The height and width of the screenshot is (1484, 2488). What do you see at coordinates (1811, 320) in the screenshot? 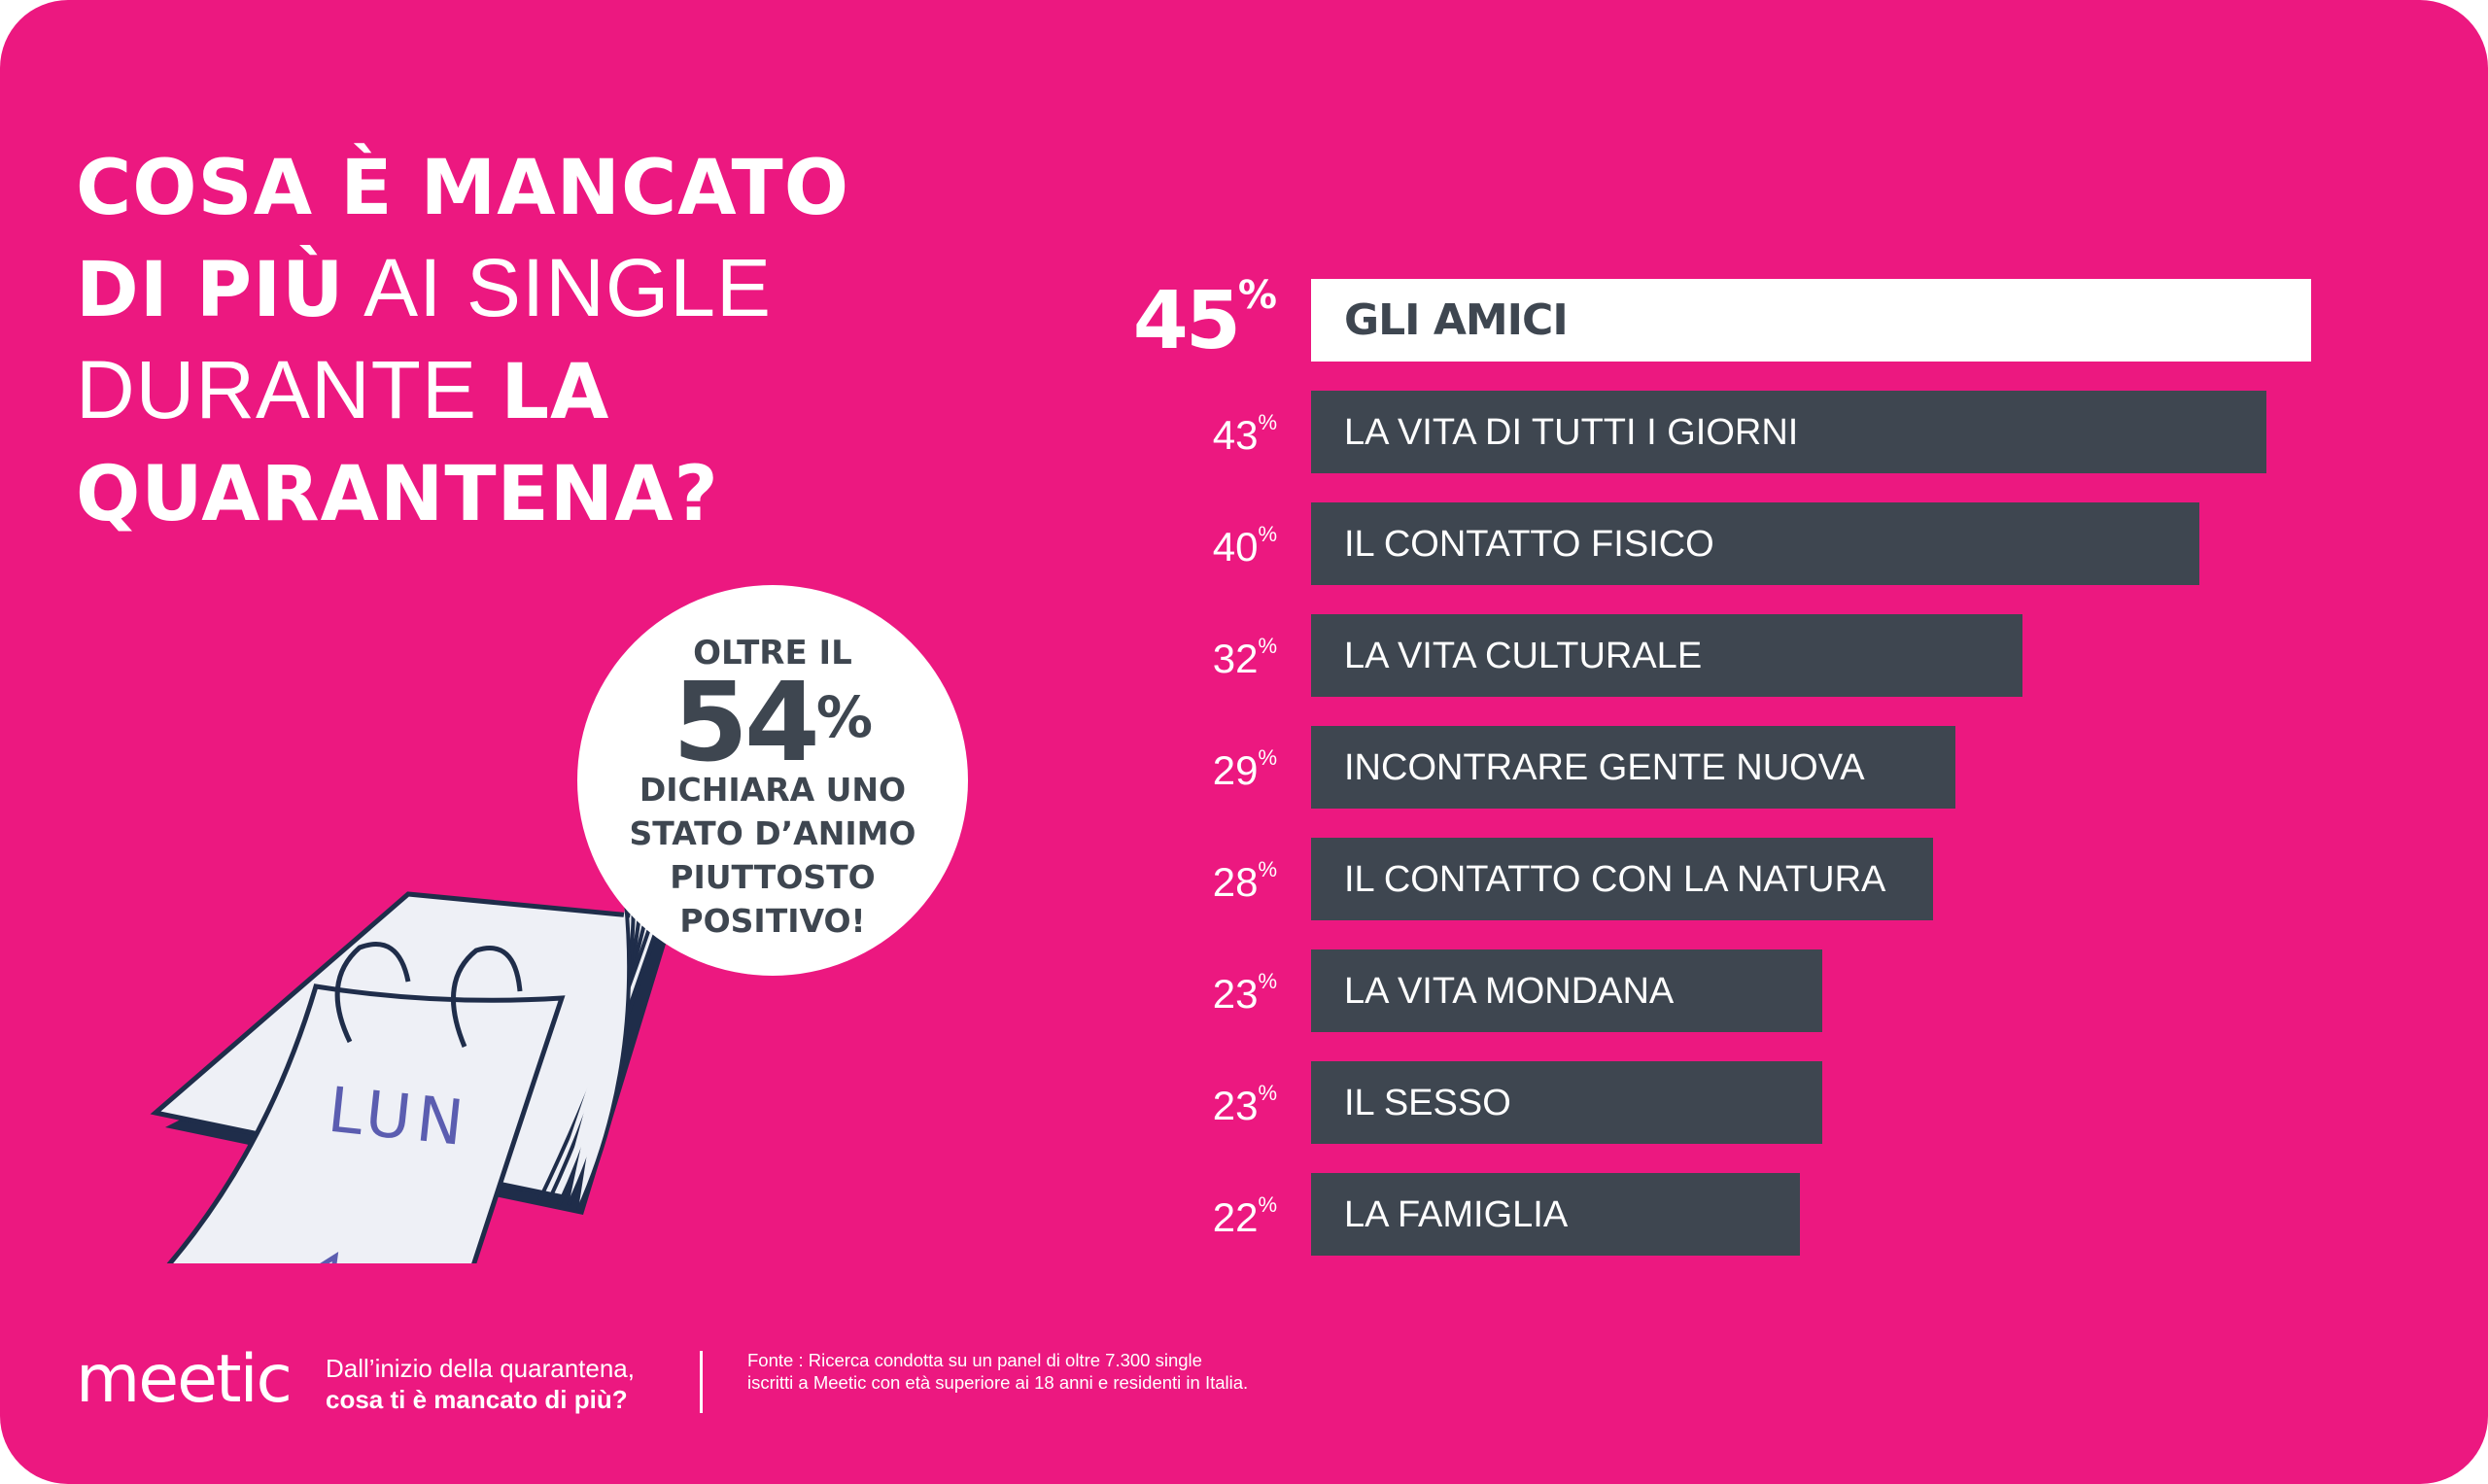
I see `bar: GLI AMICI` at bounding box center [1811, 320].